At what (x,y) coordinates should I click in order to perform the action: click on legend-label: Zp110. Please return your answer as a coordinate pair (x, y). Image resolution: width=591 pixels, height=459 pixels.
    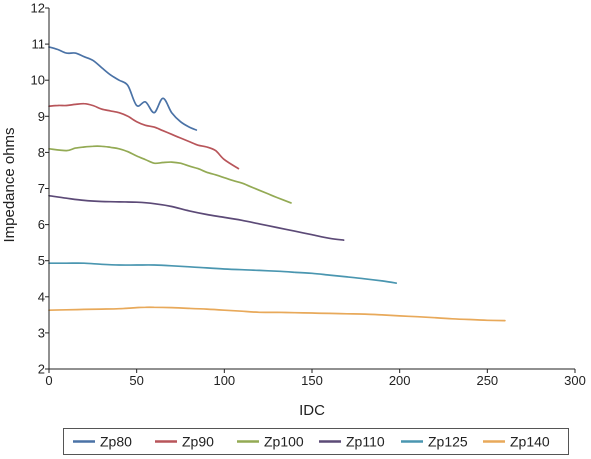
    Looking at the image, I should click on (365, 442).